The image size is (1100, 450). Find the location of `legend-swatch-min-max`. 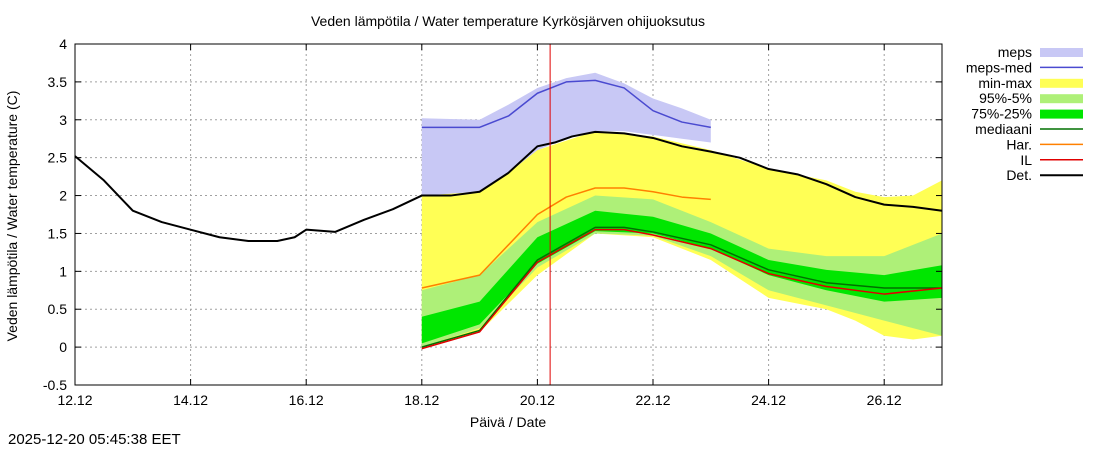

legend-swatch-min-max is located at coordinates (1061, 83).